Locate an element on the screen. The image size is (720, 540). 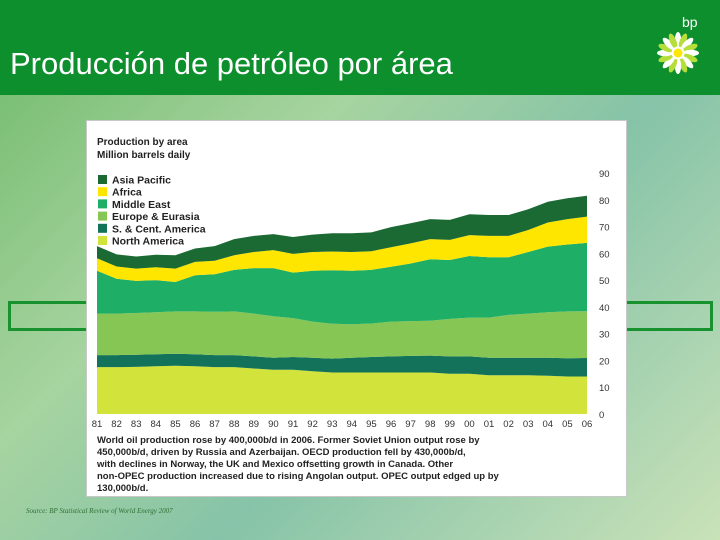
decorative-bar-right is located at coordinates (668, 316).